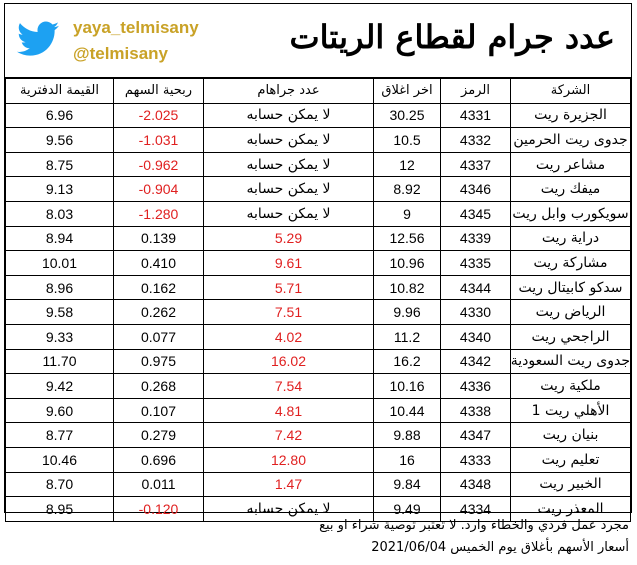  Describe the element at coordinates (59, 435) in the screenshot. I see `book-value-cell: 8.77` at that location.